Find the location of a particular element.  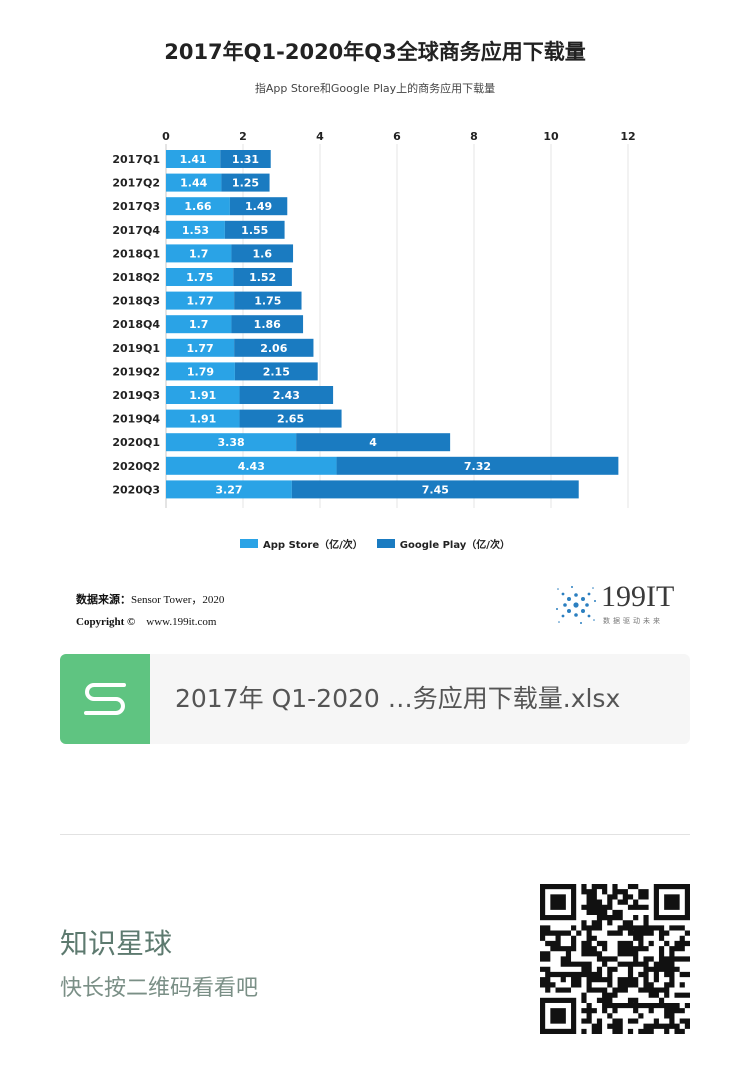

bar-google-play-2020Q2 is located at coordinates (477, 465).